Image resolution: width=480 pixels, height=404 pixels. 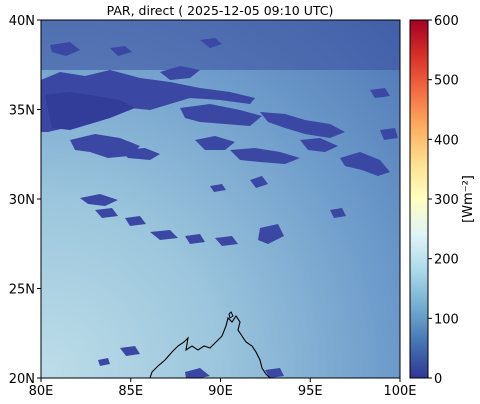 I want to click on colorbar-tick-label: 200, so click(x=446, y=260).